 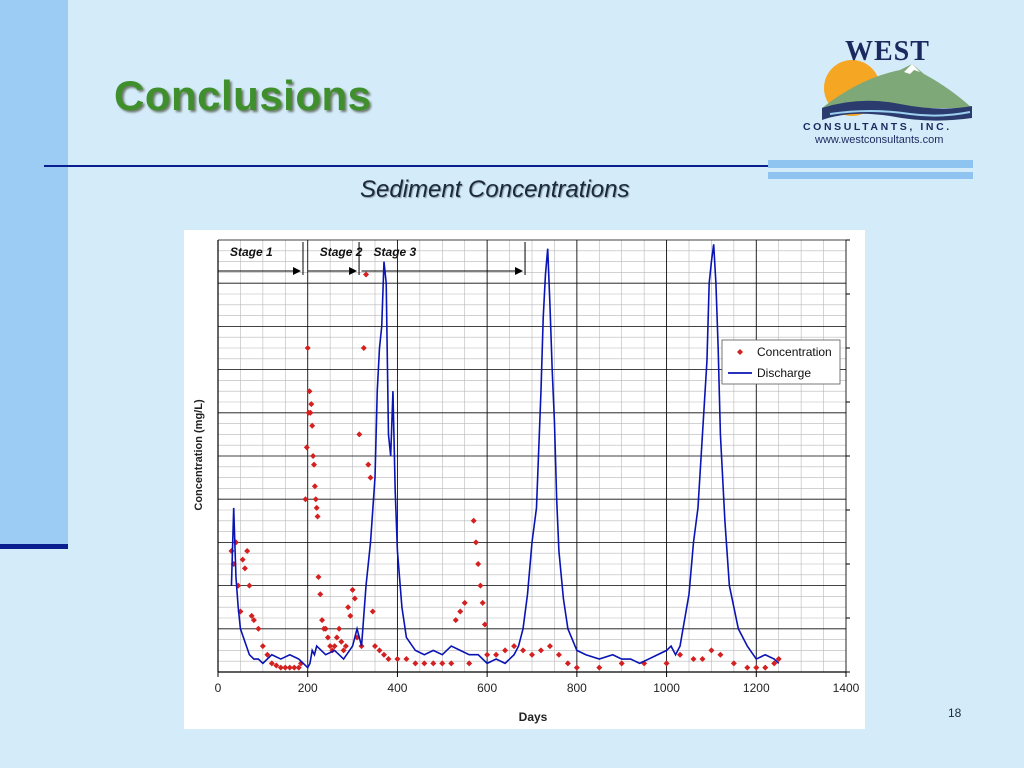 I want to click on x-axis-label: Days, so click(x=533, y=717).